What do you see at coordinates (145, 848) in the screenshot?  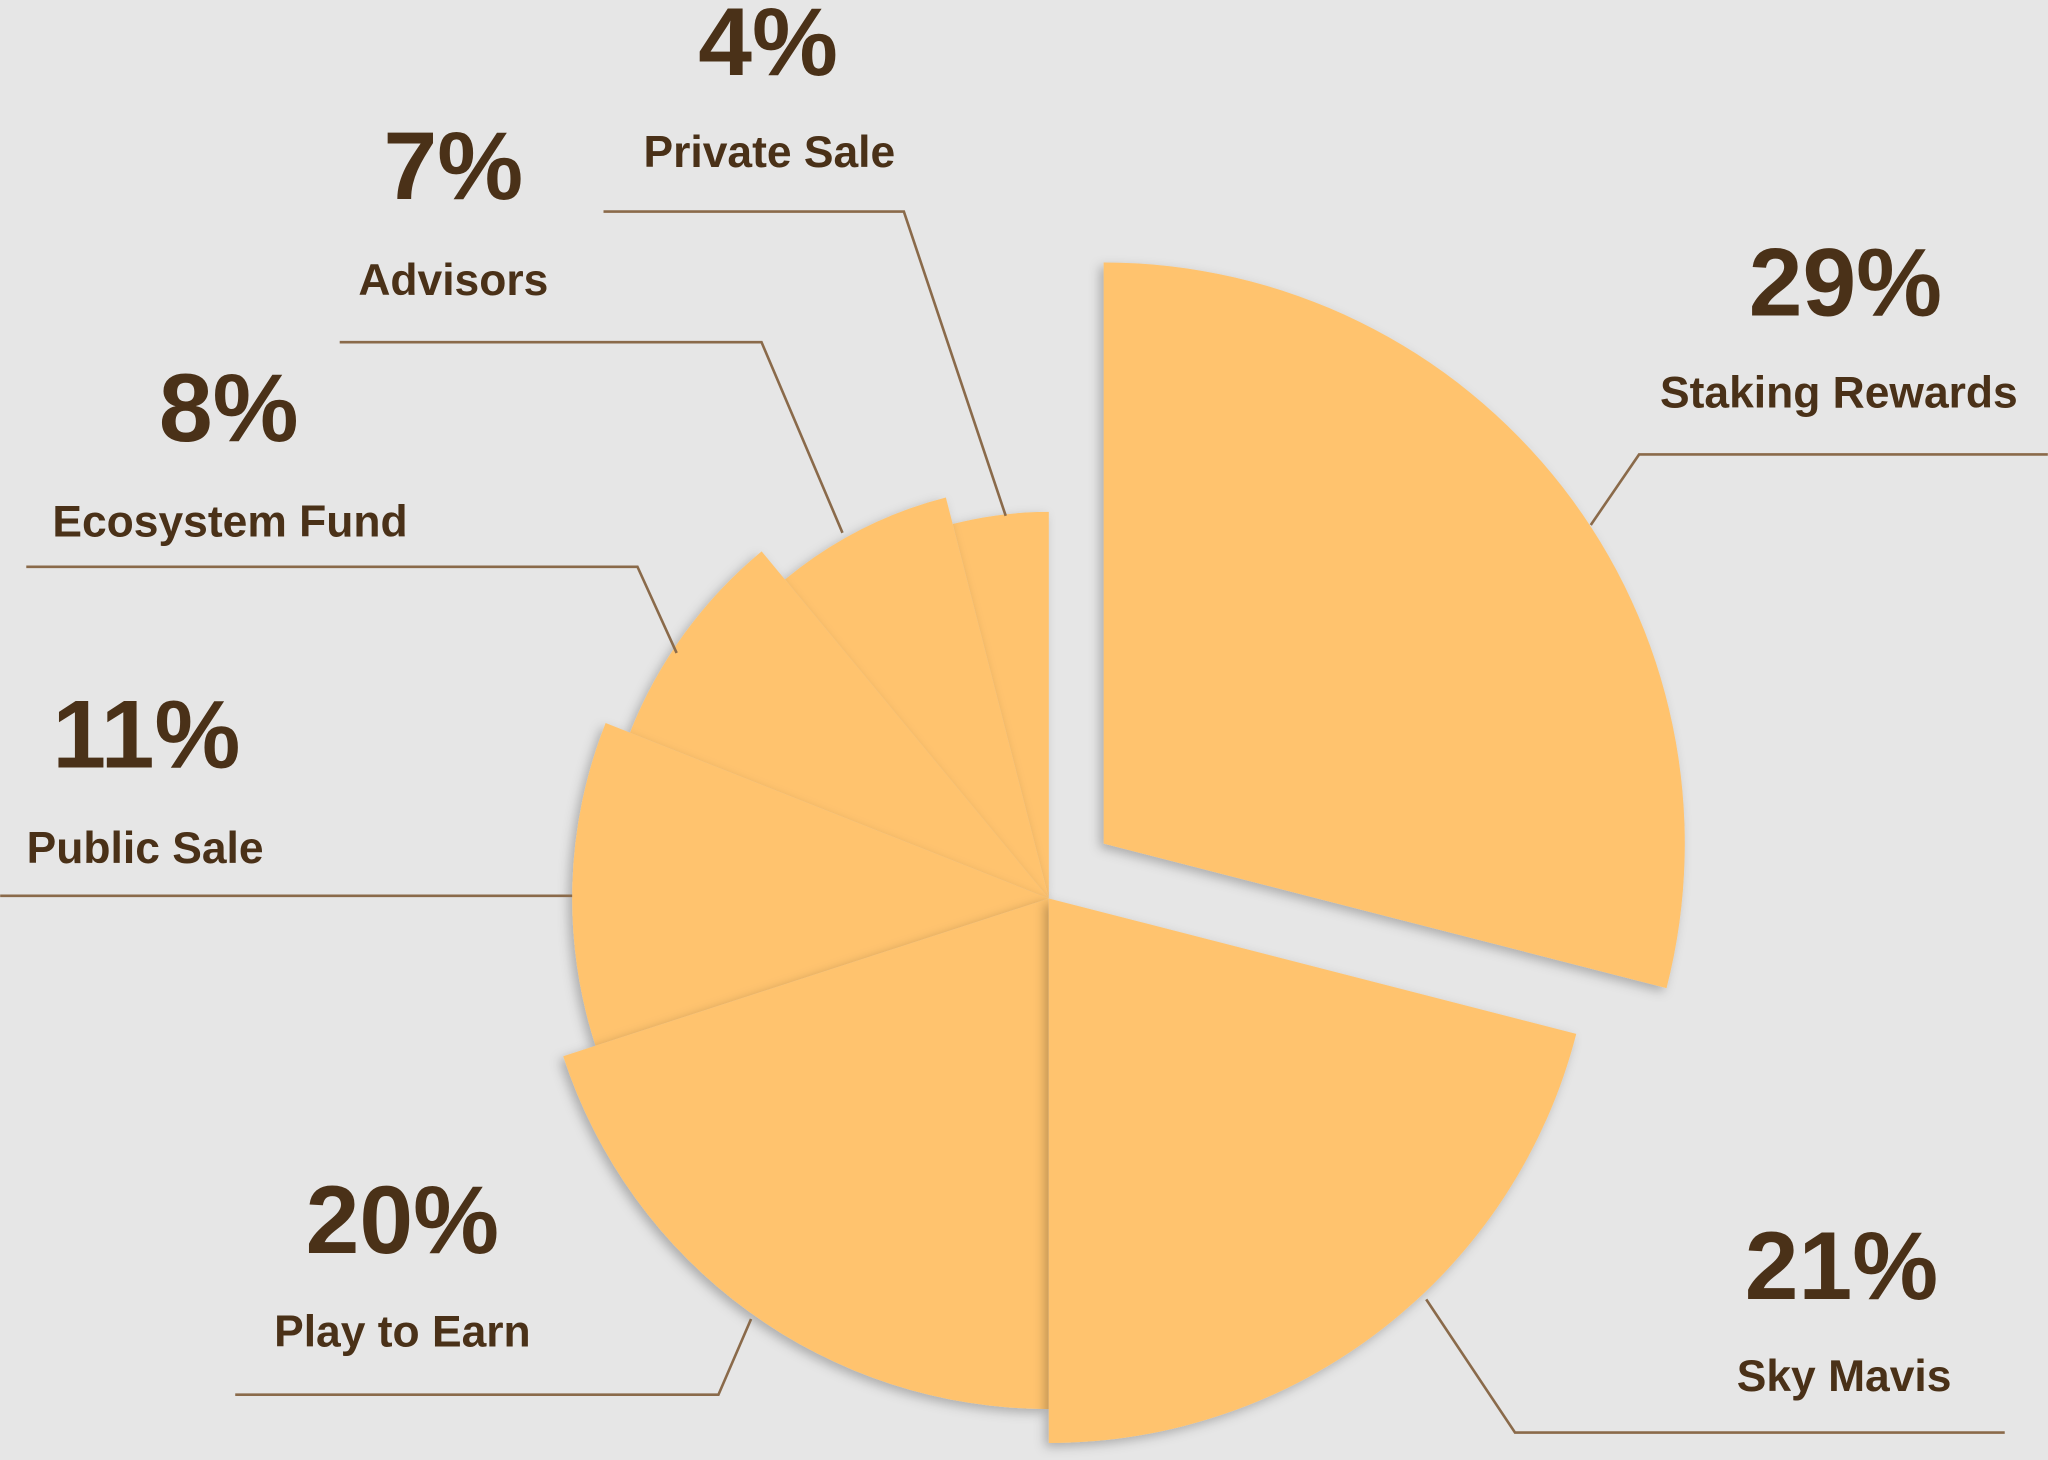 I see `category-label: Public Sale` at bounding box center [145, 848].